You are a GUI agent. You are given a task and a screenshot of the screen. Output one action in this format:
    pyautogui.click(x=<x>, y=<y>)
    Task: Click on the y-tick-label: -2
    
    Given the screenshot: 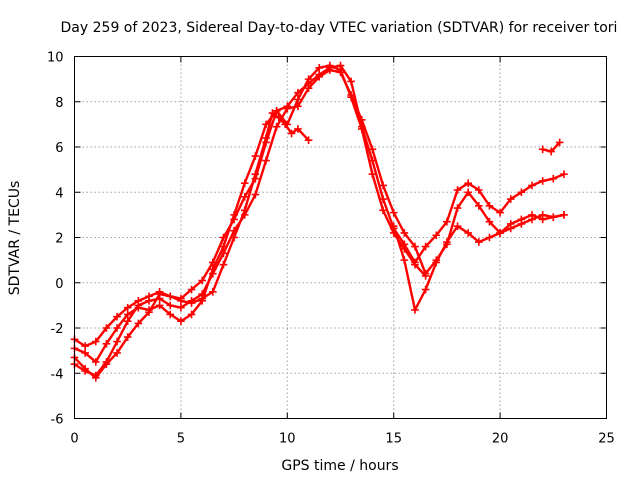 What is the action you would take?
    pyautogui.click(x=57, y=329)
    